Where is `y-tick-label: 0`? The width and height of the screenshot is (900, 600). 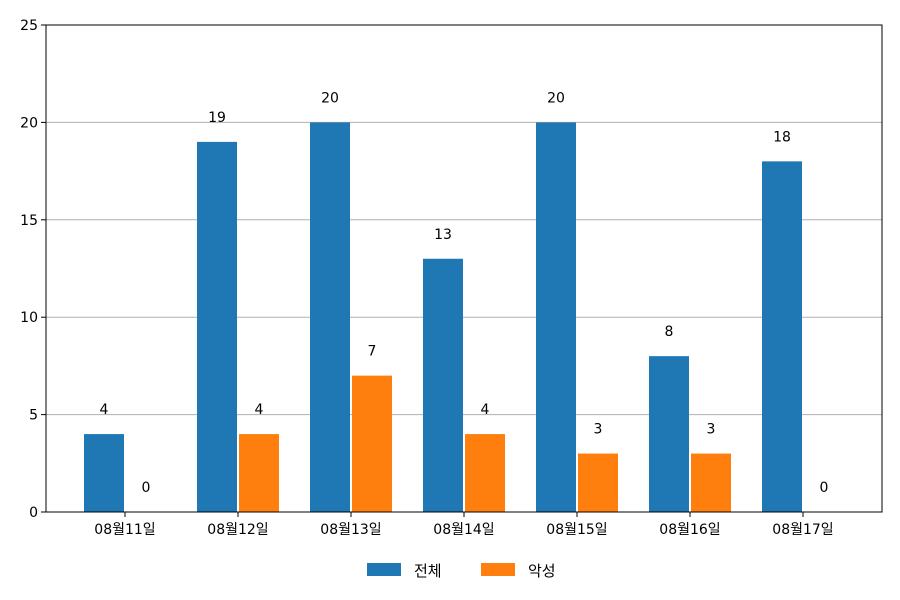 y-tick-label: 0 is located at coordinates (33, 513).